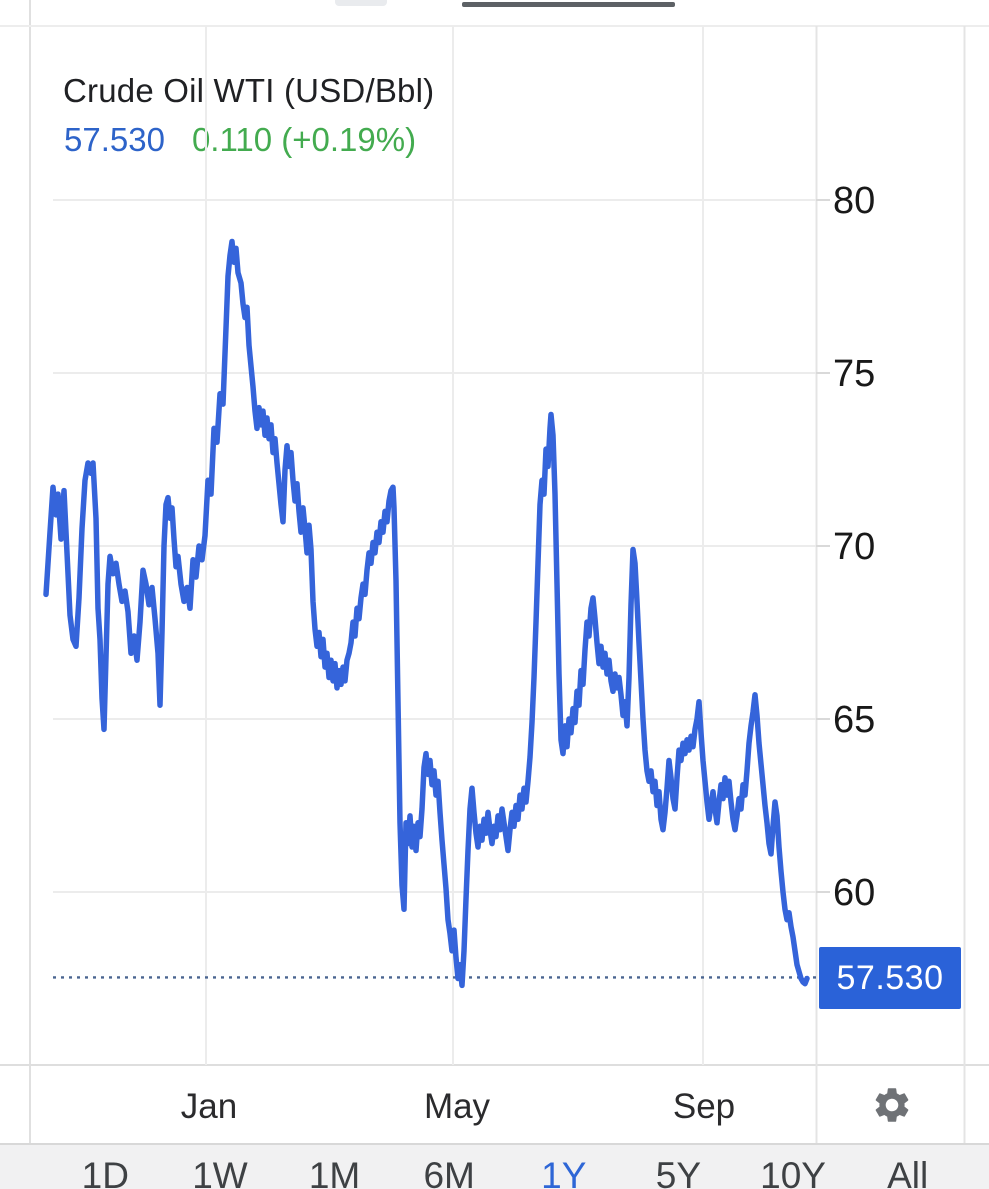 This screenshot has height=1189, width=989. I want to click on active-tab-underline-icon, so click(568, 4).